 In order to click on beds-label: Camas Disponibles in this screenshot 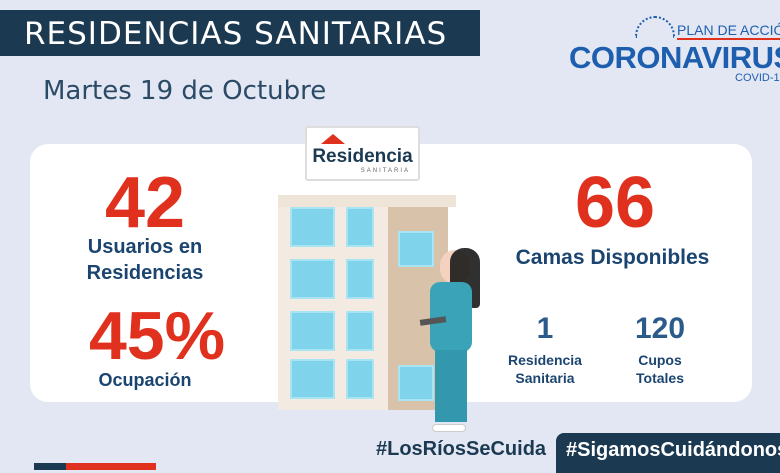, I will do `click(612, 257)`.